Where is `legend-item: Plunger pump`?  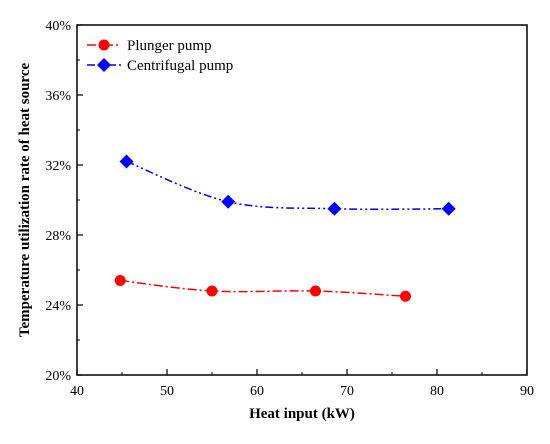 legend-item: Plunger pump is located at coordinates (149, 46).